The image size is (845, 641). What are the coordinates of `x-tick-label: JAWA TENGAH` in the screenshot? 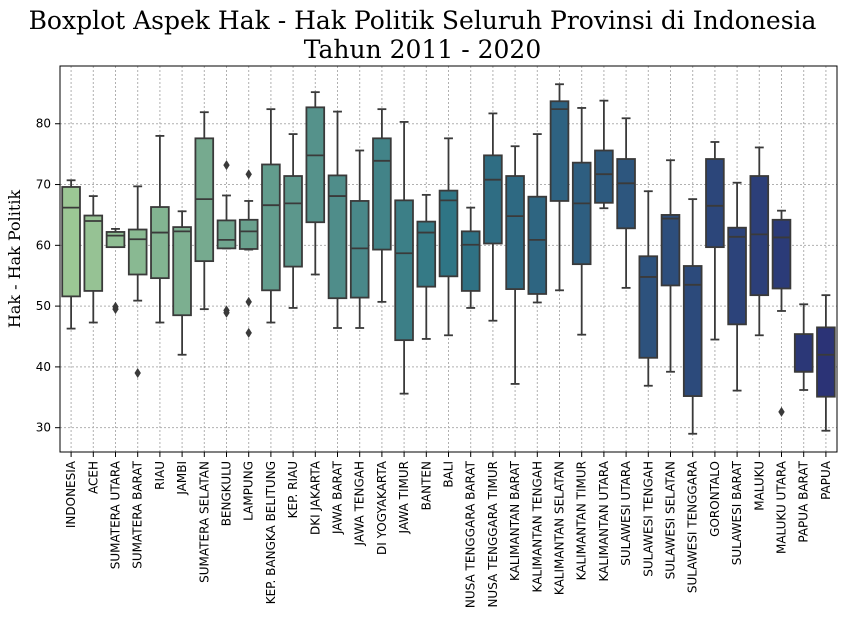 It's located at (360, 504).